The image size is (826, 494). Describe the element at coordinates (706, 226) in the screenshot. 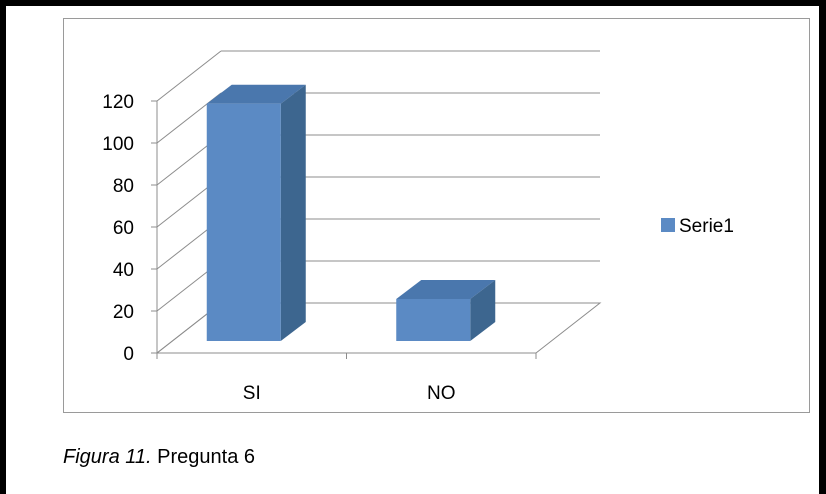

I see `legend-label: Serie1` at that location.